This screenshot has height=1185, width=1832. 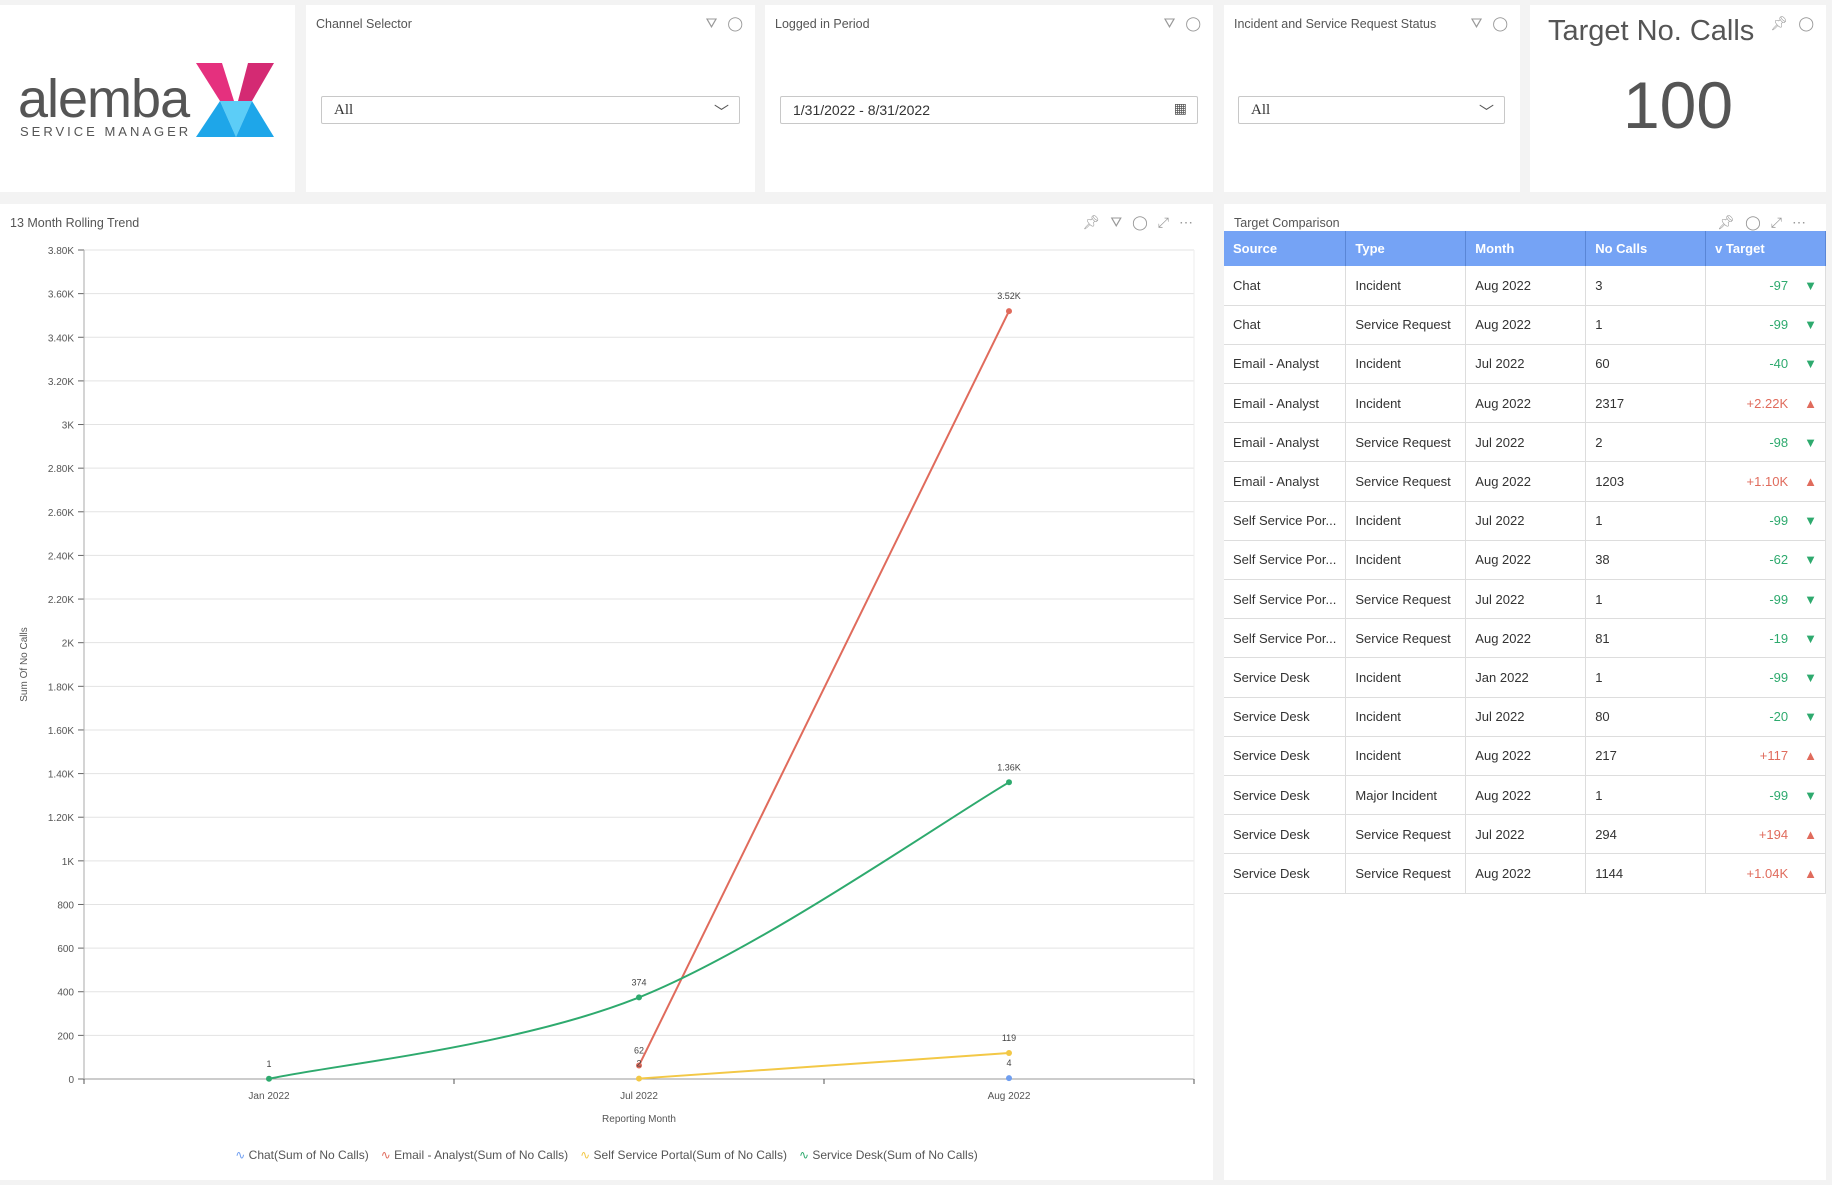 I want to click on calendar-icon: ▦, so click(x=1180, y=108).